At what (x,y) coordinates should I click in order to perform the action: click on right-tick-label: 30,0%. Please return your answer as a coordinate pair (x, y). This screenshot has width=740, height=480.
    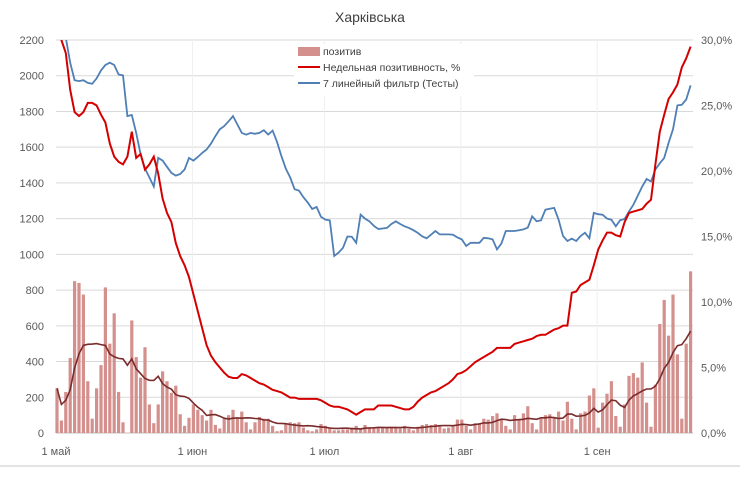
    Looking at the image, I should click on (716, 41).